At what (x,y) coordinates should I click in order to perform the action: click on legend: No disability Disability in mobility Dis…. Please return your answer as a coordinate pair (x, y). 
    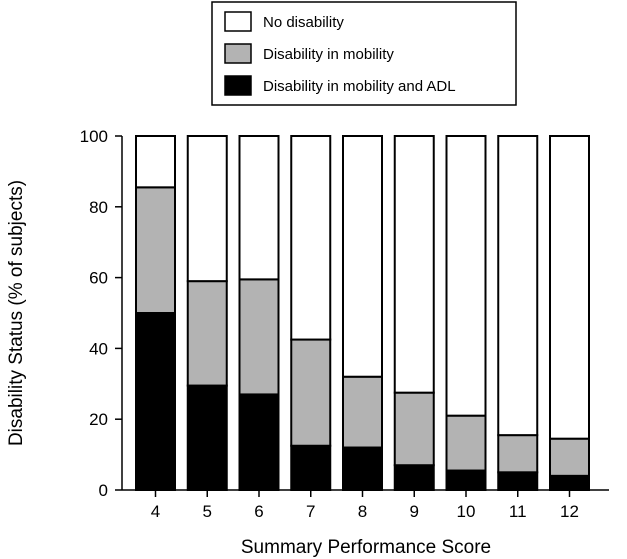
    Looking at the image, I should click on (364, 53).